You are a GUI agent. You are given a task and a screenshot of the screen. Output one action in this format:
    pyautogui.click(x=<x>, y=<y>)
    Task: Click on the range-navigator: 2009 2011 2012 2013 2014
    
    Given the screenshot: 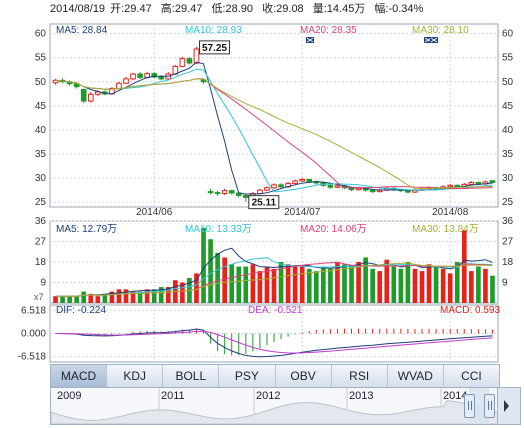 What is the action you would take?
    pyautogui.click(x=275, y=406)
    